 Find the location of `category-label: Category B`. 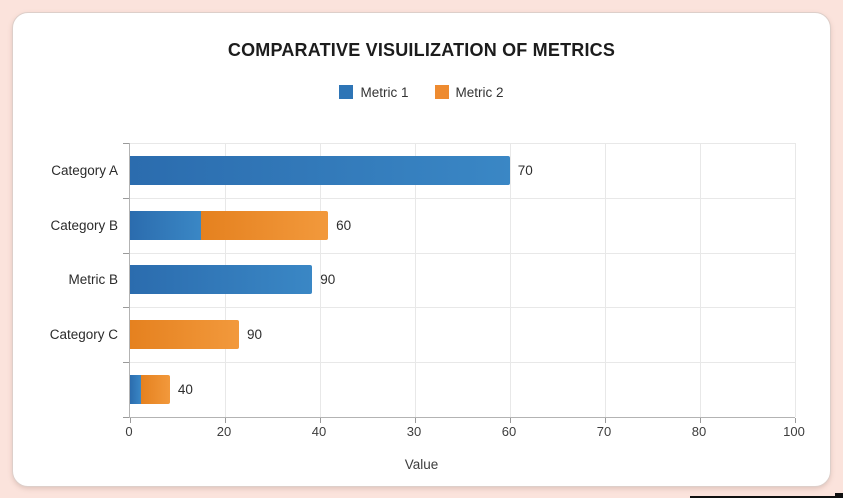

category-label: Category B is located at coordinates (84, 225).